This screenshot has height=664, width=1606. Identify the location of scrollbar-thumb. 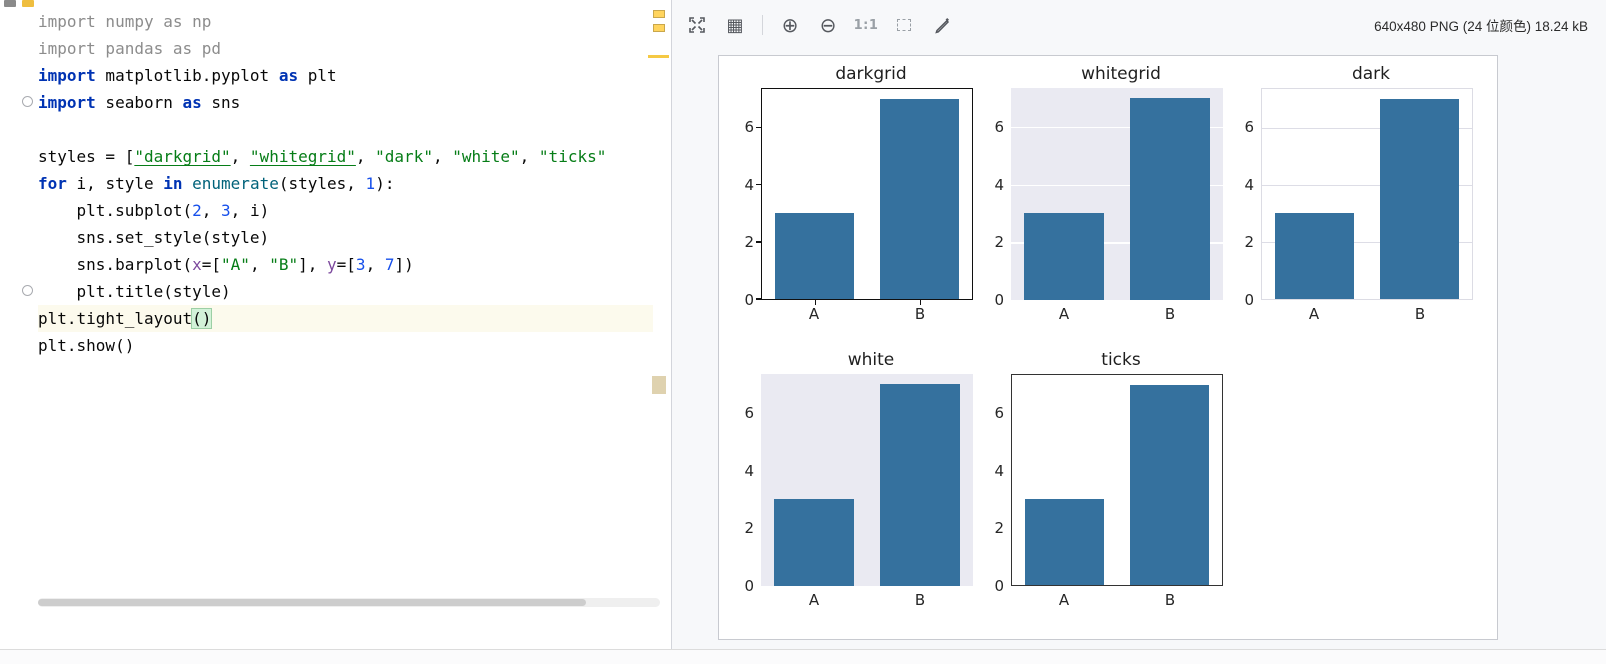
(312, 602).